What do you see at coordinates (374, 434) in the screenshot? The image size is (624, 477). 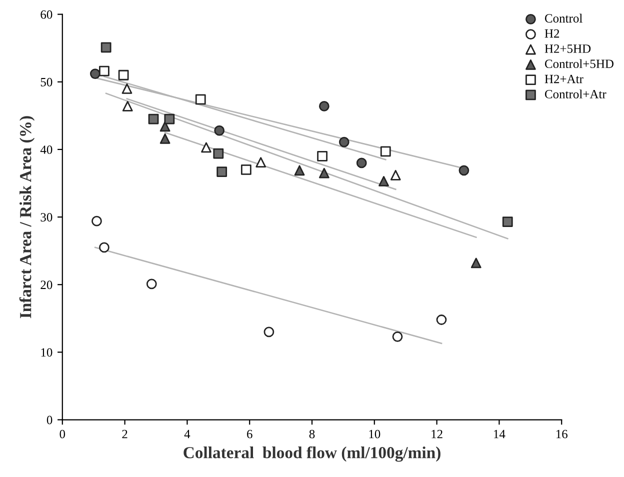 I see `x-tick-label: 10` at bounding box center [374, 434].